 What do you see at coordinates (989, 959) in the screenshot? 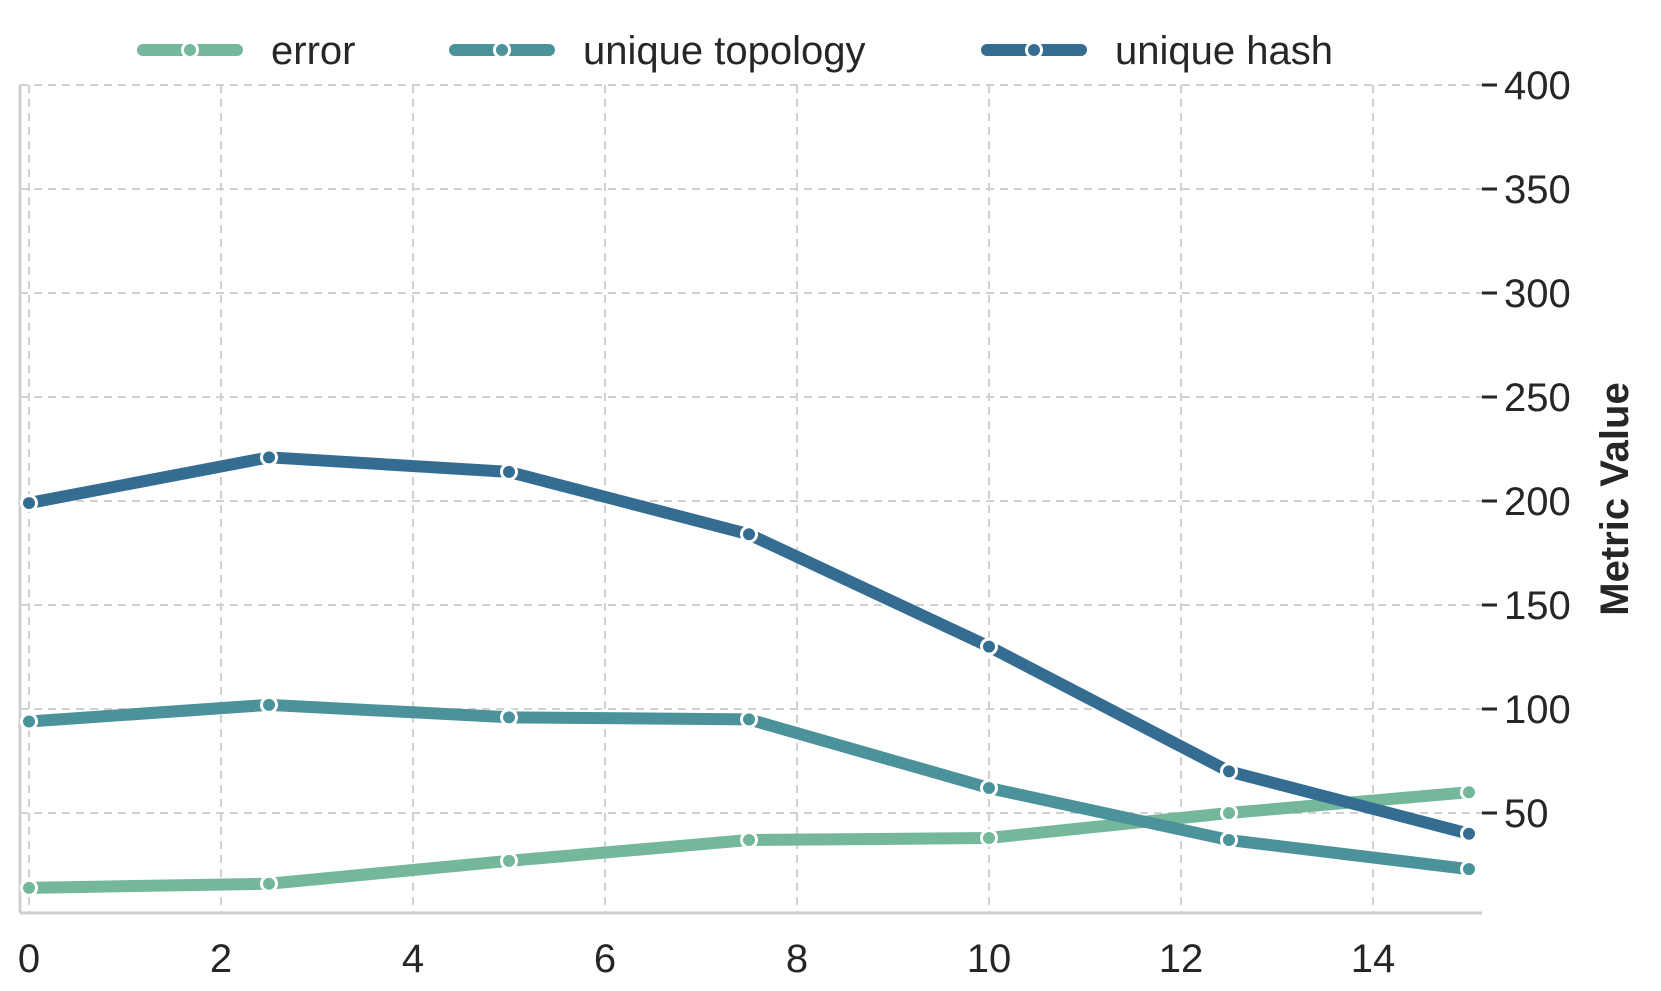
I see `x-tick-label: 10` at bounding box center [989, 959].